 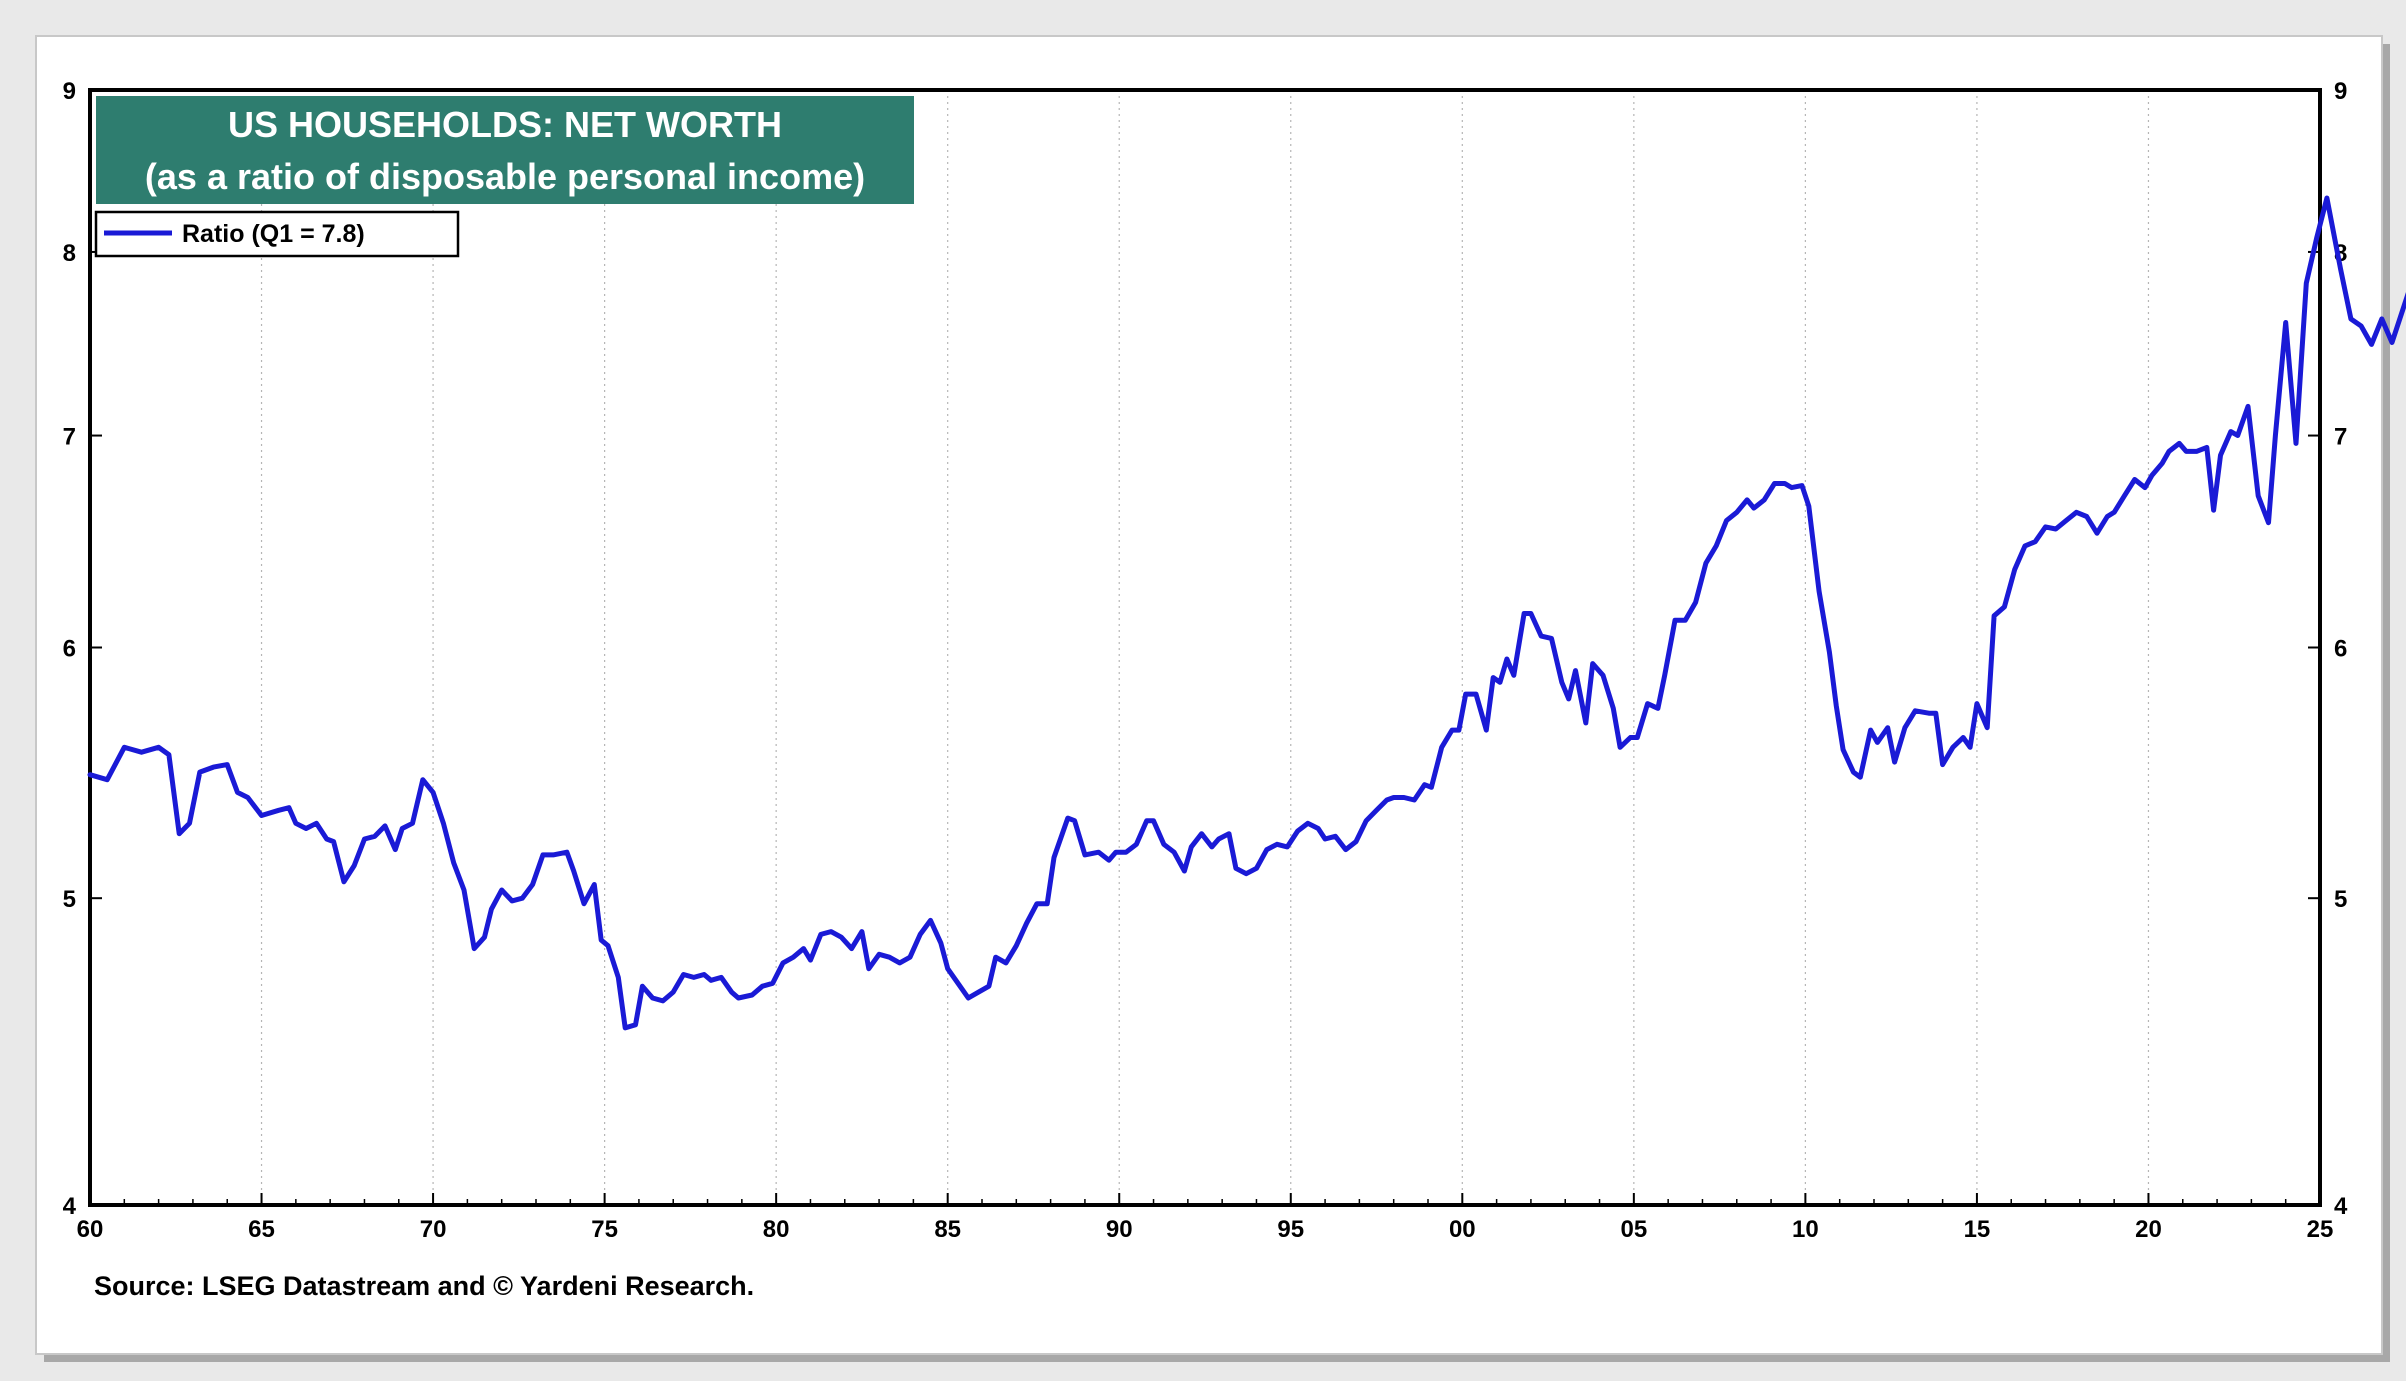 What do you see at coordinates (69, 253) in the screenshot?
I see `y-tick-label-left: 8` at bounding box center [69, 253].